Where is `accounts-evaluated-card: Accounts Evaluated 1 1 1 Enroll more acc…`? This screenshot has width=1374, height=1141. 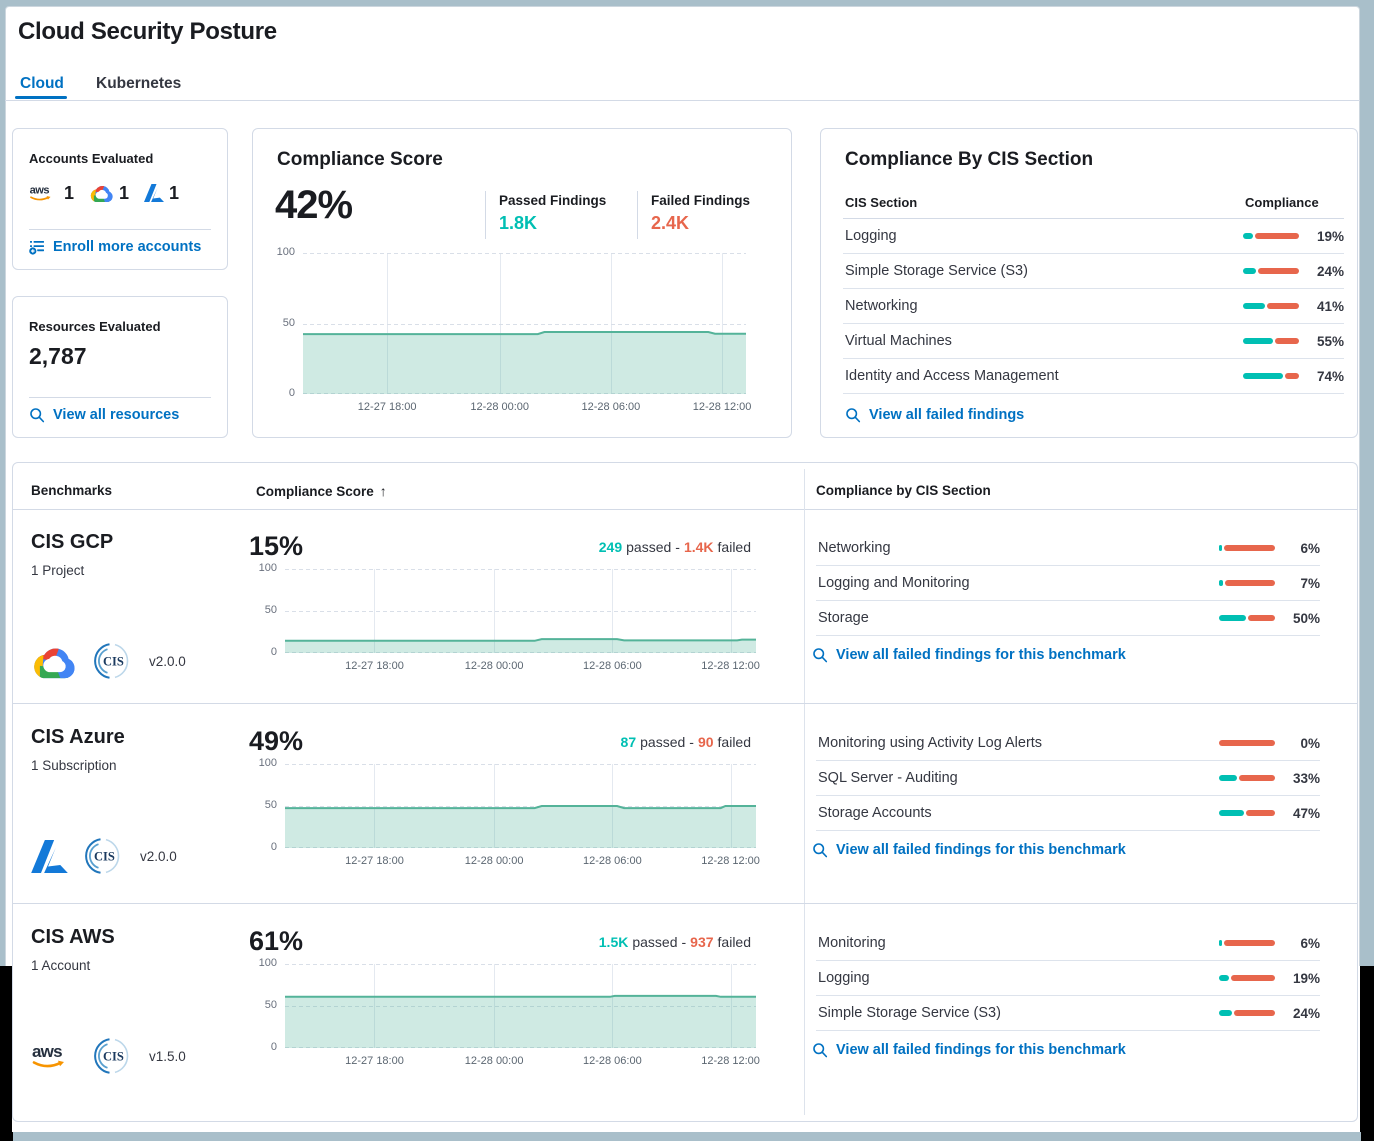
accounts-evaluated-card: Accounts Evaluated 1 1 1 Enroll more acc… is located at coordinates (120, 199).